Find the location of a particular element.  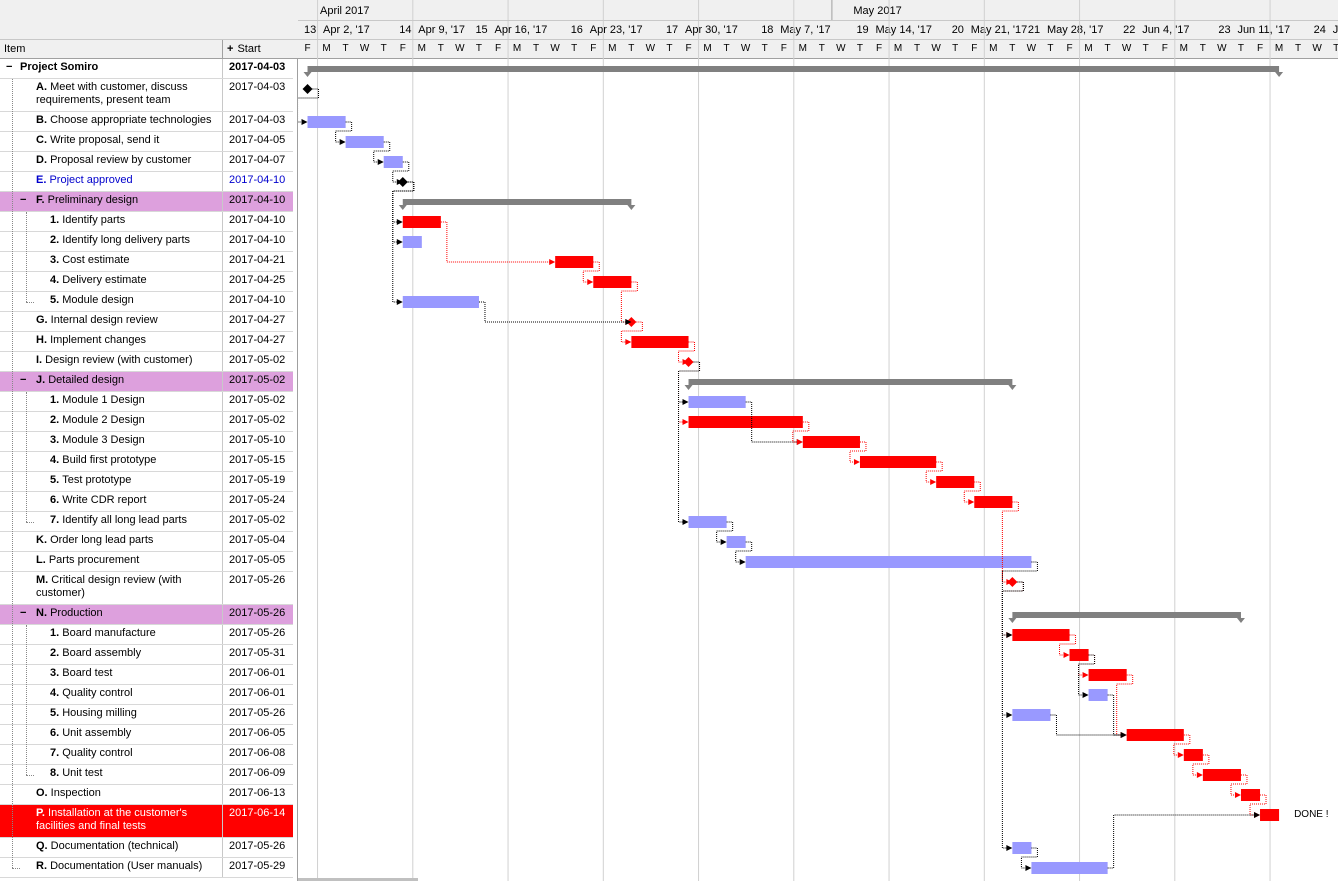

task-label: Preliminary design is located at coordinates (93, 200).